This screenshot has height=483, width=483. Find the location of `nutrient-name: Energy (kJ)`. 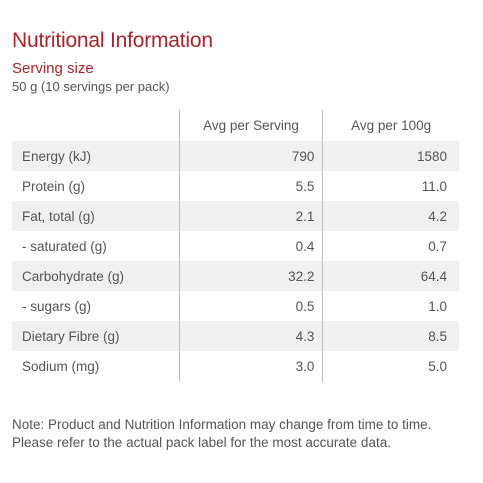

nutrient-name: Energy (kJ) is located at coordinates (57, 156).